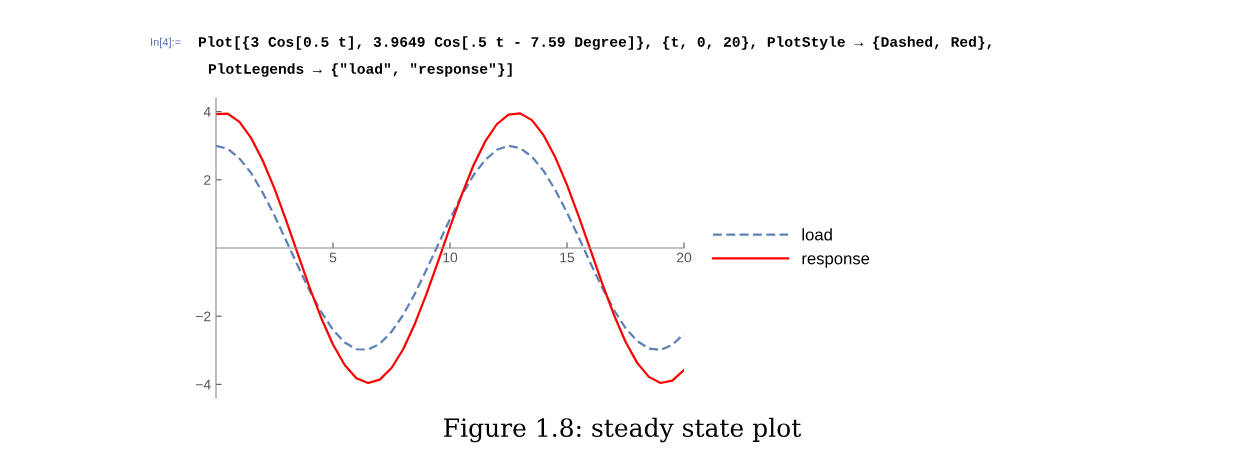  Describe the element at coordinates (817, 234) in the screenshot. I see `legend-label: load` at that location.